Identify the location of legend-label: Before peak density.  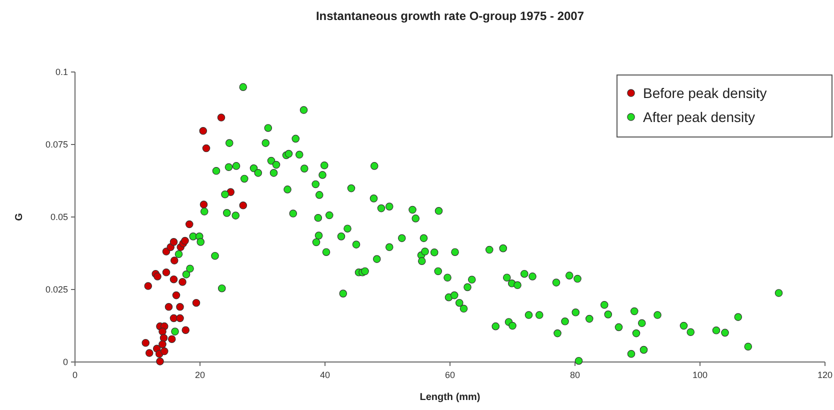
(705, 93).